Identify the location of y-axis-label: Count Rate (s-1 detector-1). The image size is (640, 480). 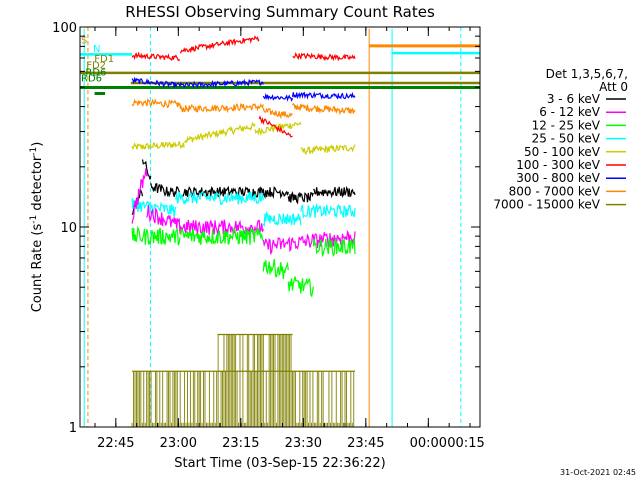
(37, 227).